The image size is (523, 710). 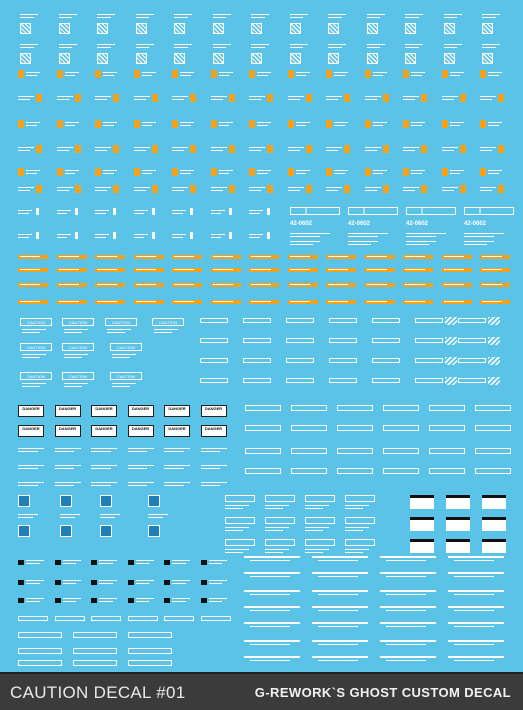 What do you see at coordinates (320, 542) in the screenshot?
I see `assigned-plate` at bounding box center [320, 542].